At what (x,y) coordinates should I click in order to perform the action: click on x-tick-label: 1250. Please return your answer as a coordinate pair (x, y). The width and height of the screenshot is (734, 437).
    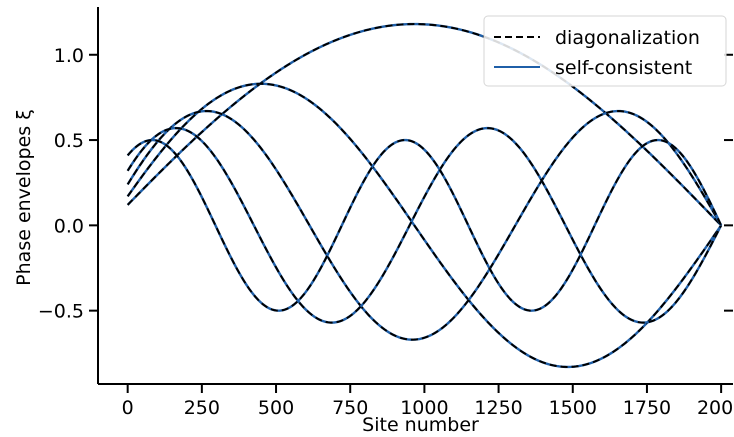
    Looking at the image, I should click on (498, 408).